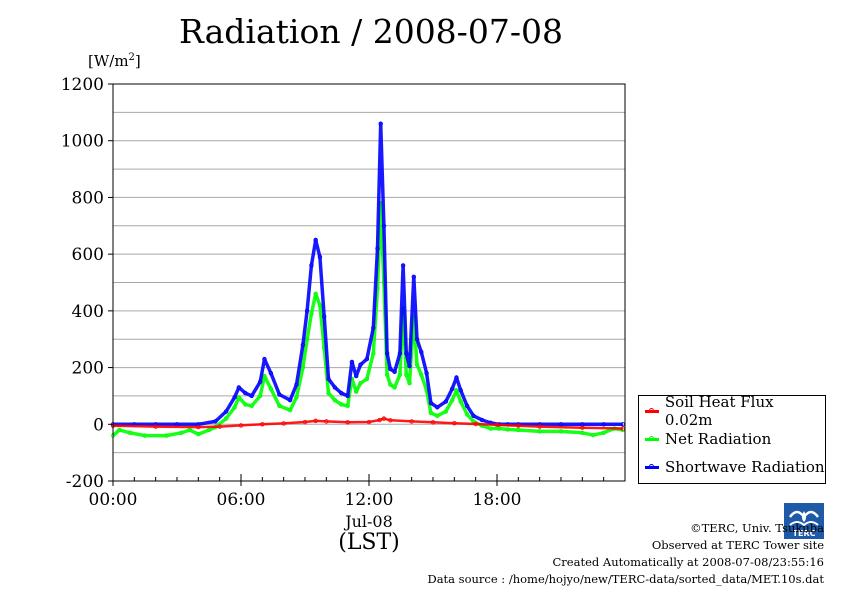 This screenshot has height=595, width=842. What do you see at coordinates (718, 439) in the screenshot?
I see `legend-label-net-radiation: Net Radiation` at bounding box center [718, 439].